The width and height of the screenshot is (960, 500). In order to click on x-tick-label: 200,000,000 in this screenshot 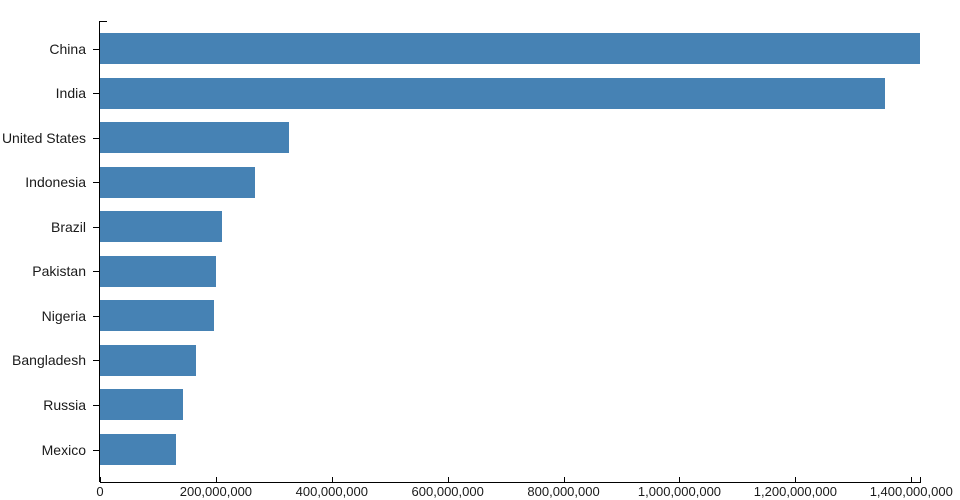, I will do `click(216, 491)`.